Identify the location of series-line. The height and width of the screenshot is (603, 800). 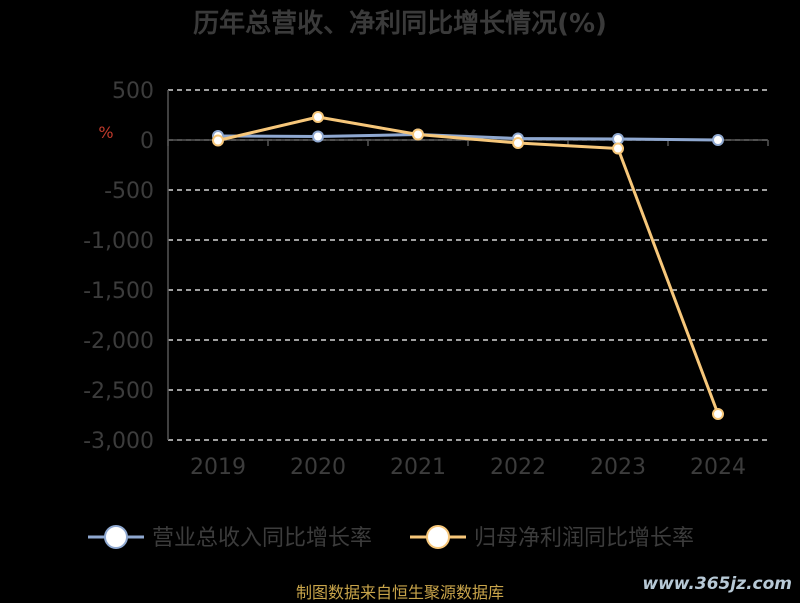
(468, 137).